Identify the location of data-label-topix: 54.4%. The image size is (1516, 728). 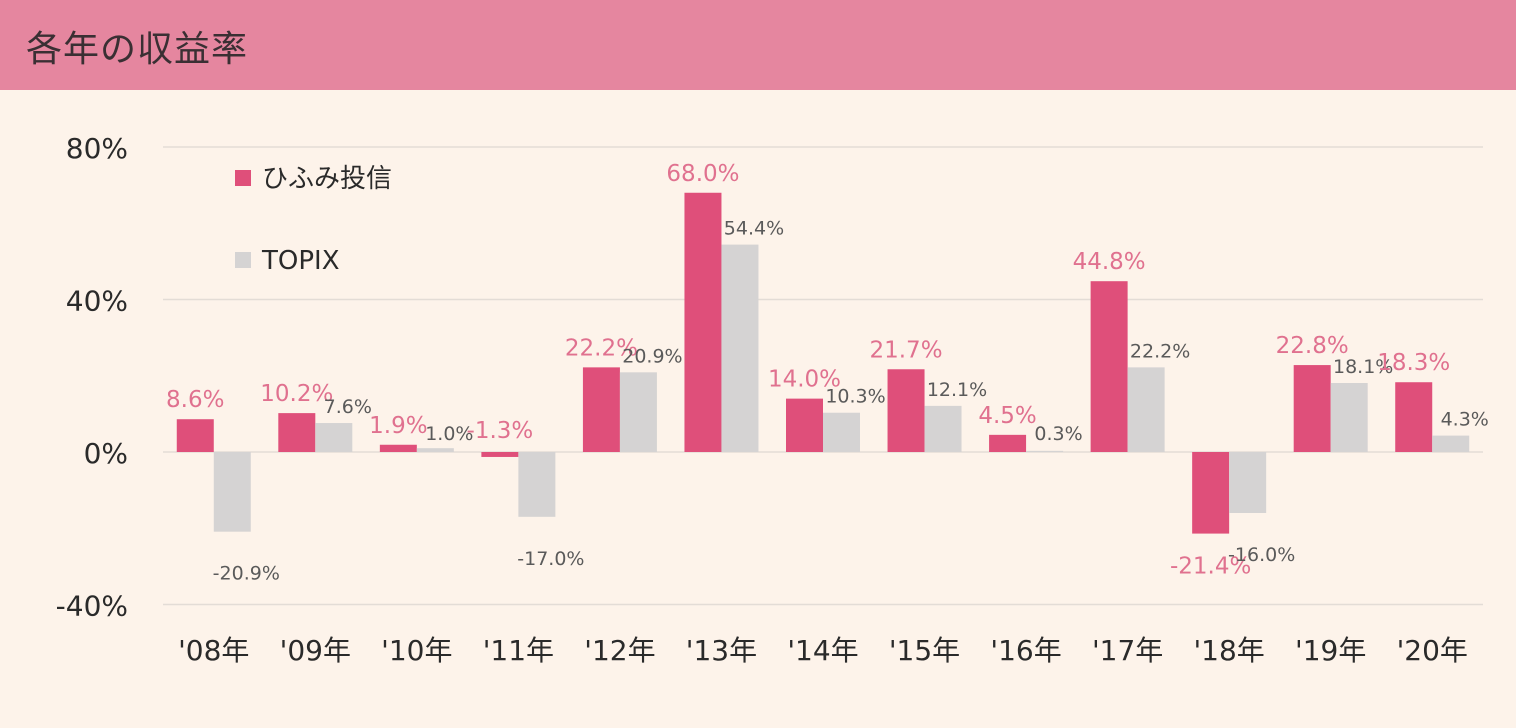
(754, 229).